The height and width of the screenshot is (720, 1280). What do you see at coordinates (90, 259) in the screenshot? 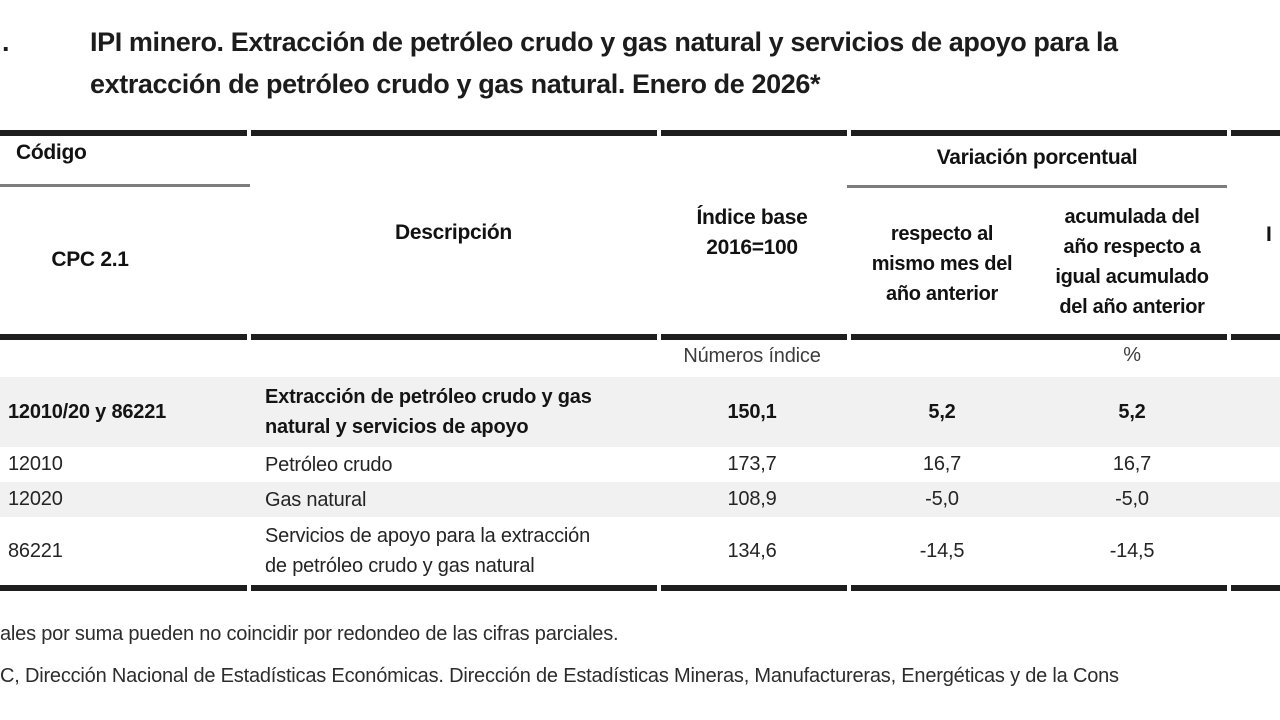
I see `column-header-cpc: CPC 2.1` at bounding box center [90, 259].